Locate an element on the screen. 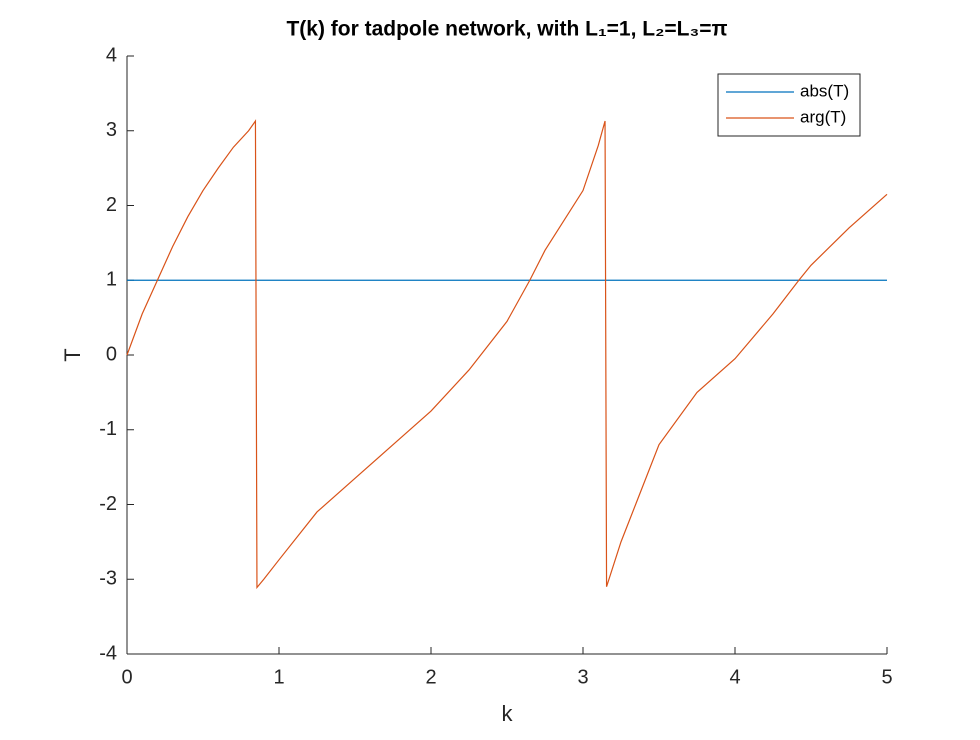 The height and width of the screenshot is (740, 980). y-tick-label: -3 is located at coordinates (108, 579).